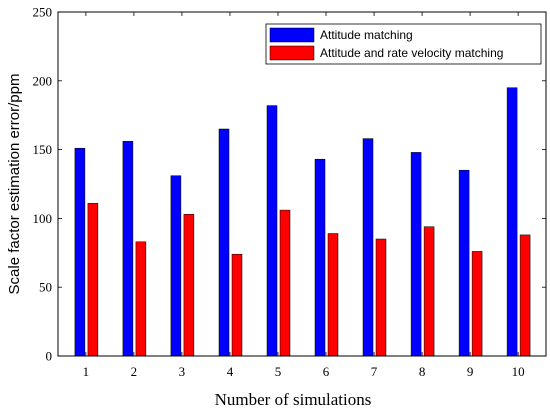 The width and height of the screenshot is (550, 415). I want to click on x-tick-label-8: 8, so click(422, 371).